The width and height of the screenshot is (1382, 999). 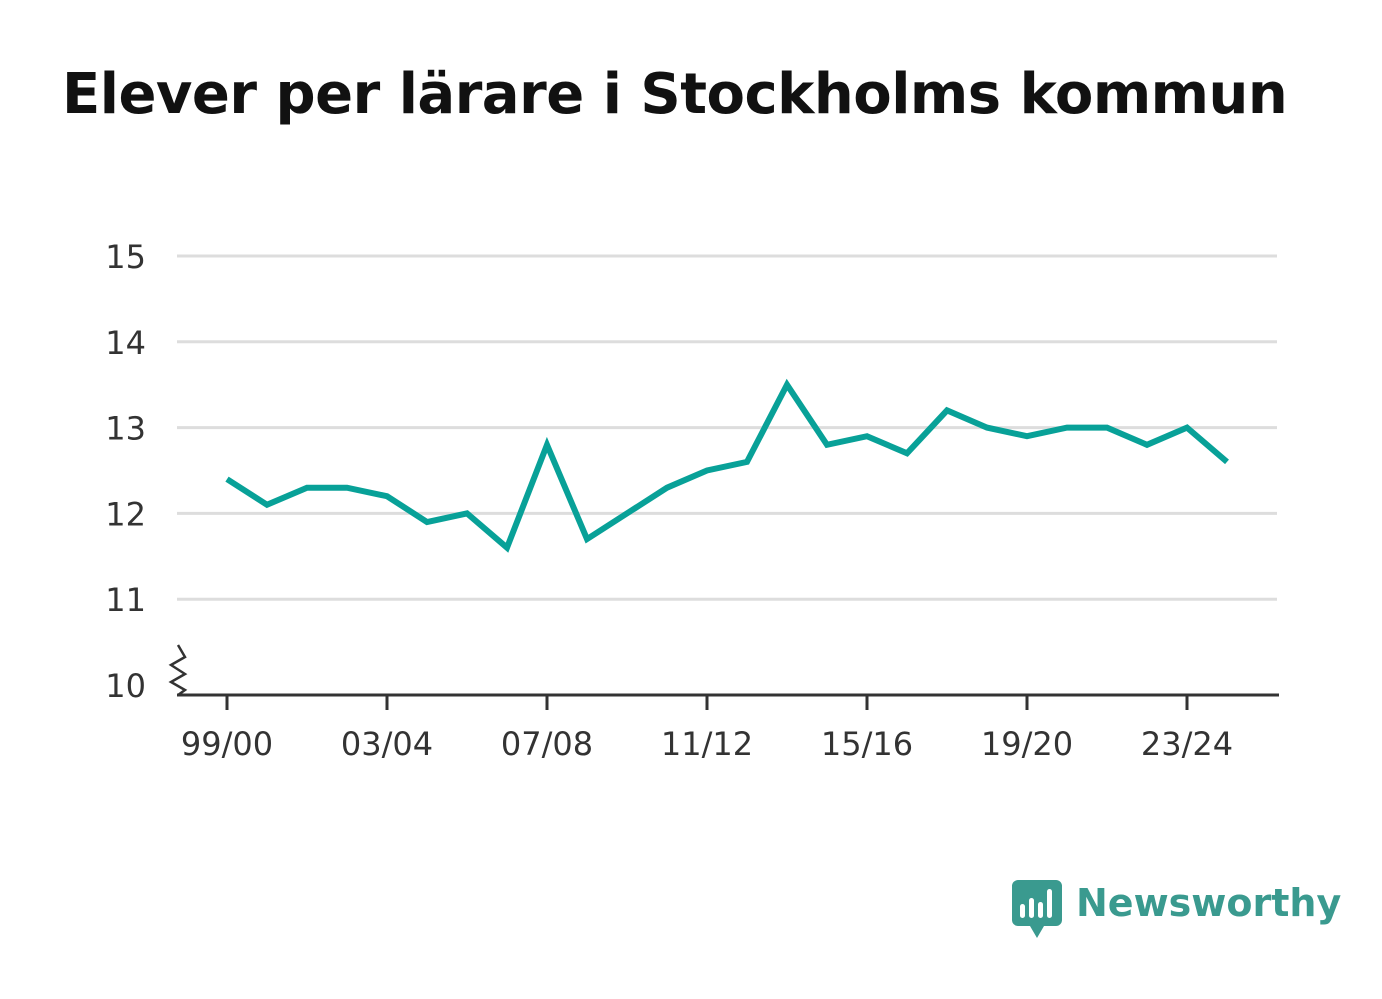 I want to click on x-axis-ticks: 99/00 03/04 07/08 11/12 15/16 19/20 23/24, so click(x=707, y=729).